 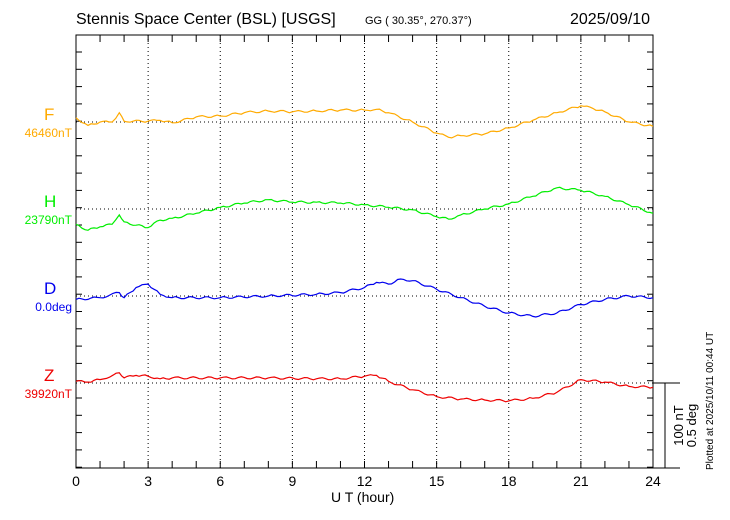 What do you see at coordinates (206, 19) in the screenshot?
I see `chart-title: Stennis Space Center (BSL) [USGS]` at bounding box center [206, 19].